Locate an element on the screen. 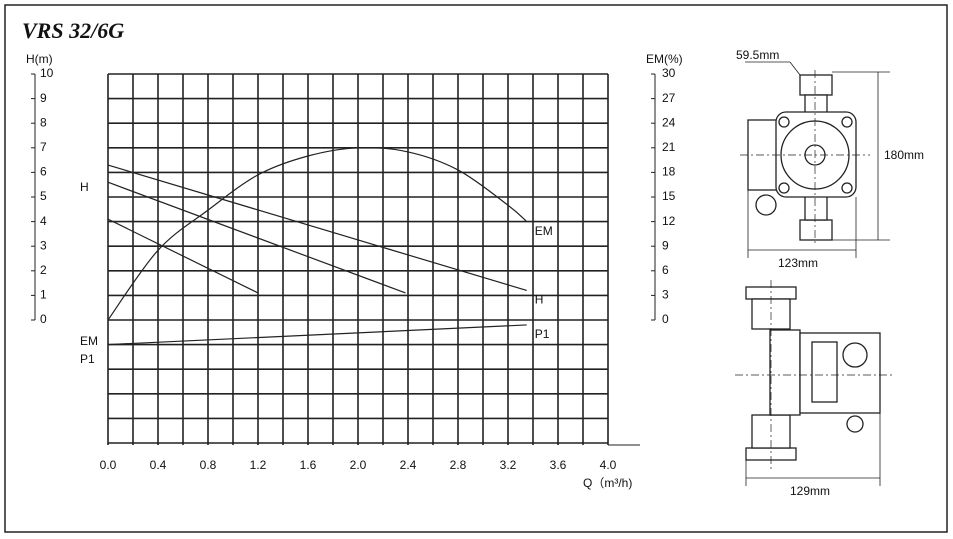 This screenshot has height=539, width=953. y-tick-label: 4 is located at coordinates (43, 221).